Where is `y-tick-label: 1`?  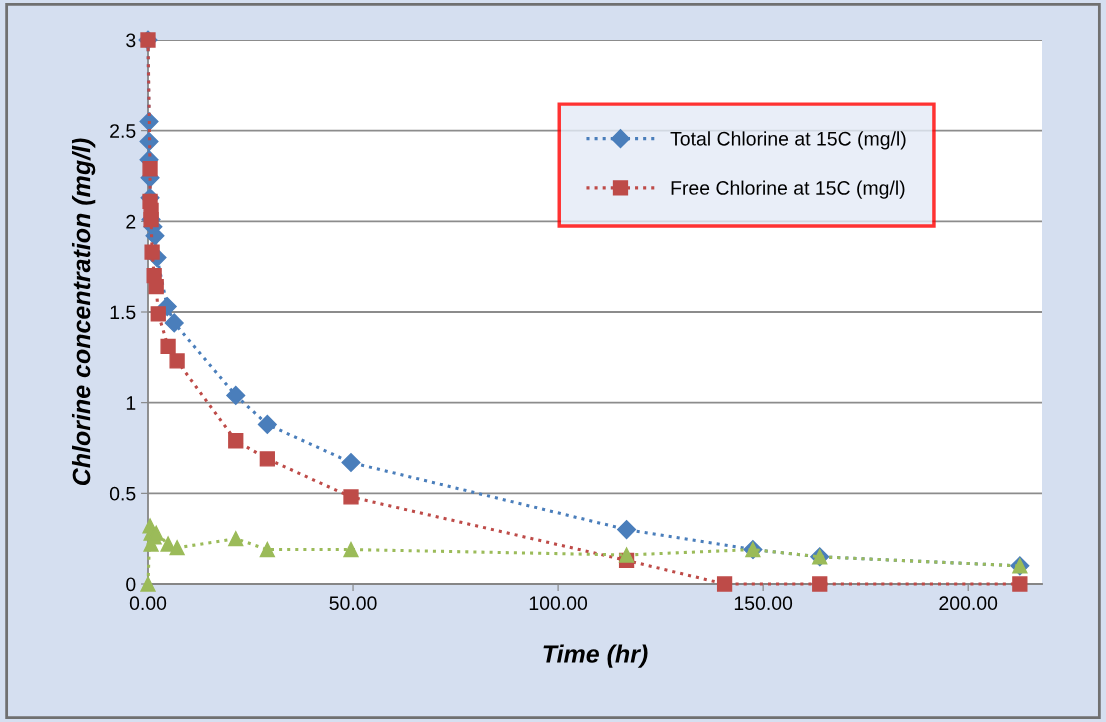
y-tick-label: 1 is located at coordinates (131, 403).